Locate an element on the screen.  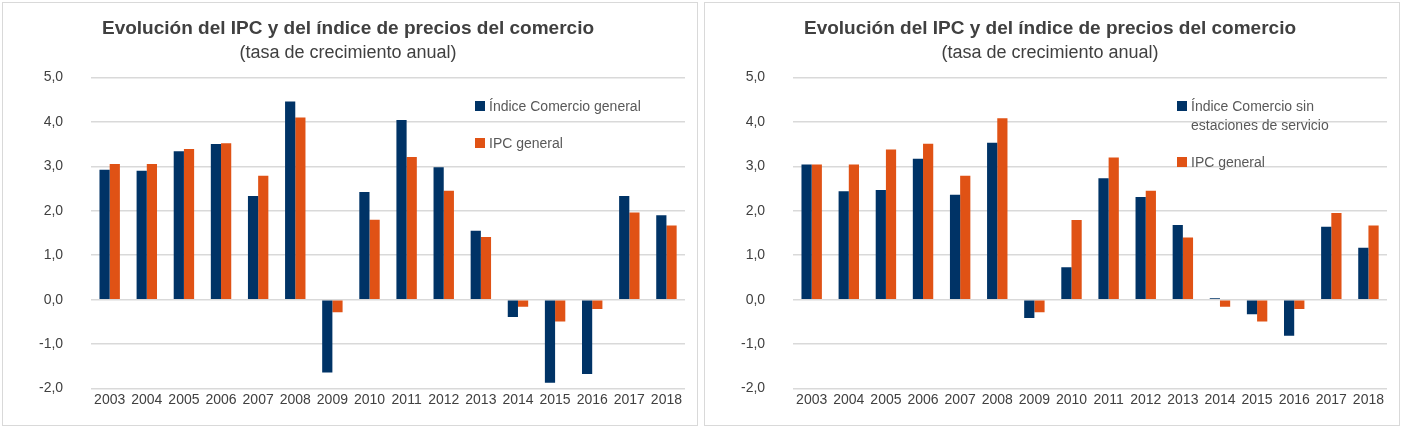
x-tick-label: 2013 is located at coordinates (481, 398).